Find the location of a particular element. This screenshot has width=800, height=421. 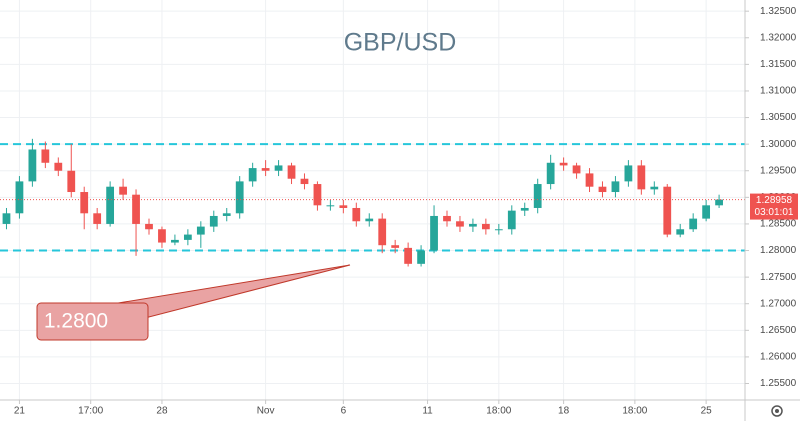

y-tick-label: 1.32000 is located at coordinates (778, 37).